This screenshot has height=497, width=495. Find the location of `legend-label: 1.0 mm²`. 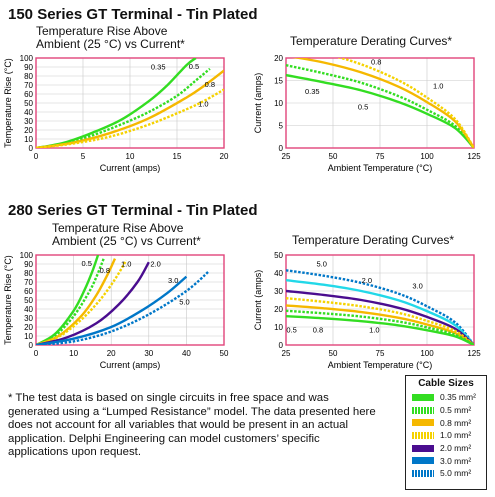

legend-label: 1.0 mm² is located at coordinates (456, 435).